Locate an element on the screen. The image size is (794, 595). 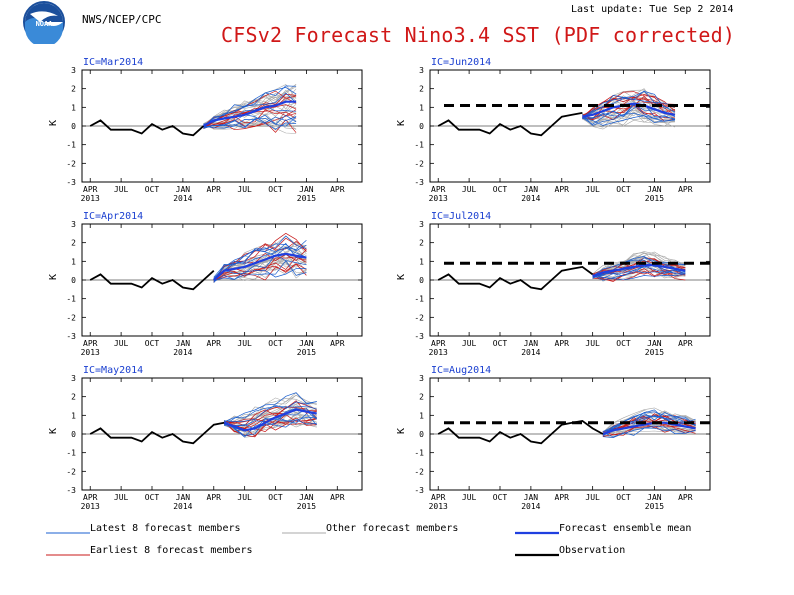
legend-item: Latest 8 forecast members is located at coordinates (143, 528).